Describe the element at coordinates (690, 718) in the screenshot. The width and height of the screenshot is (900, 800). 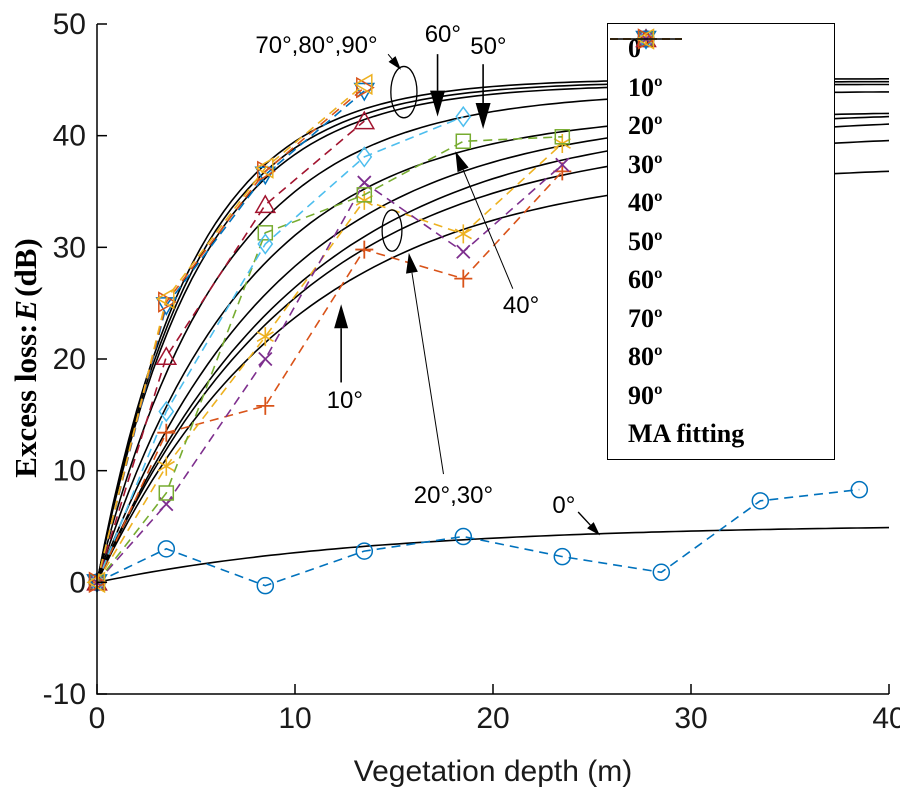
I see `x-tick-label: 30` at that location.